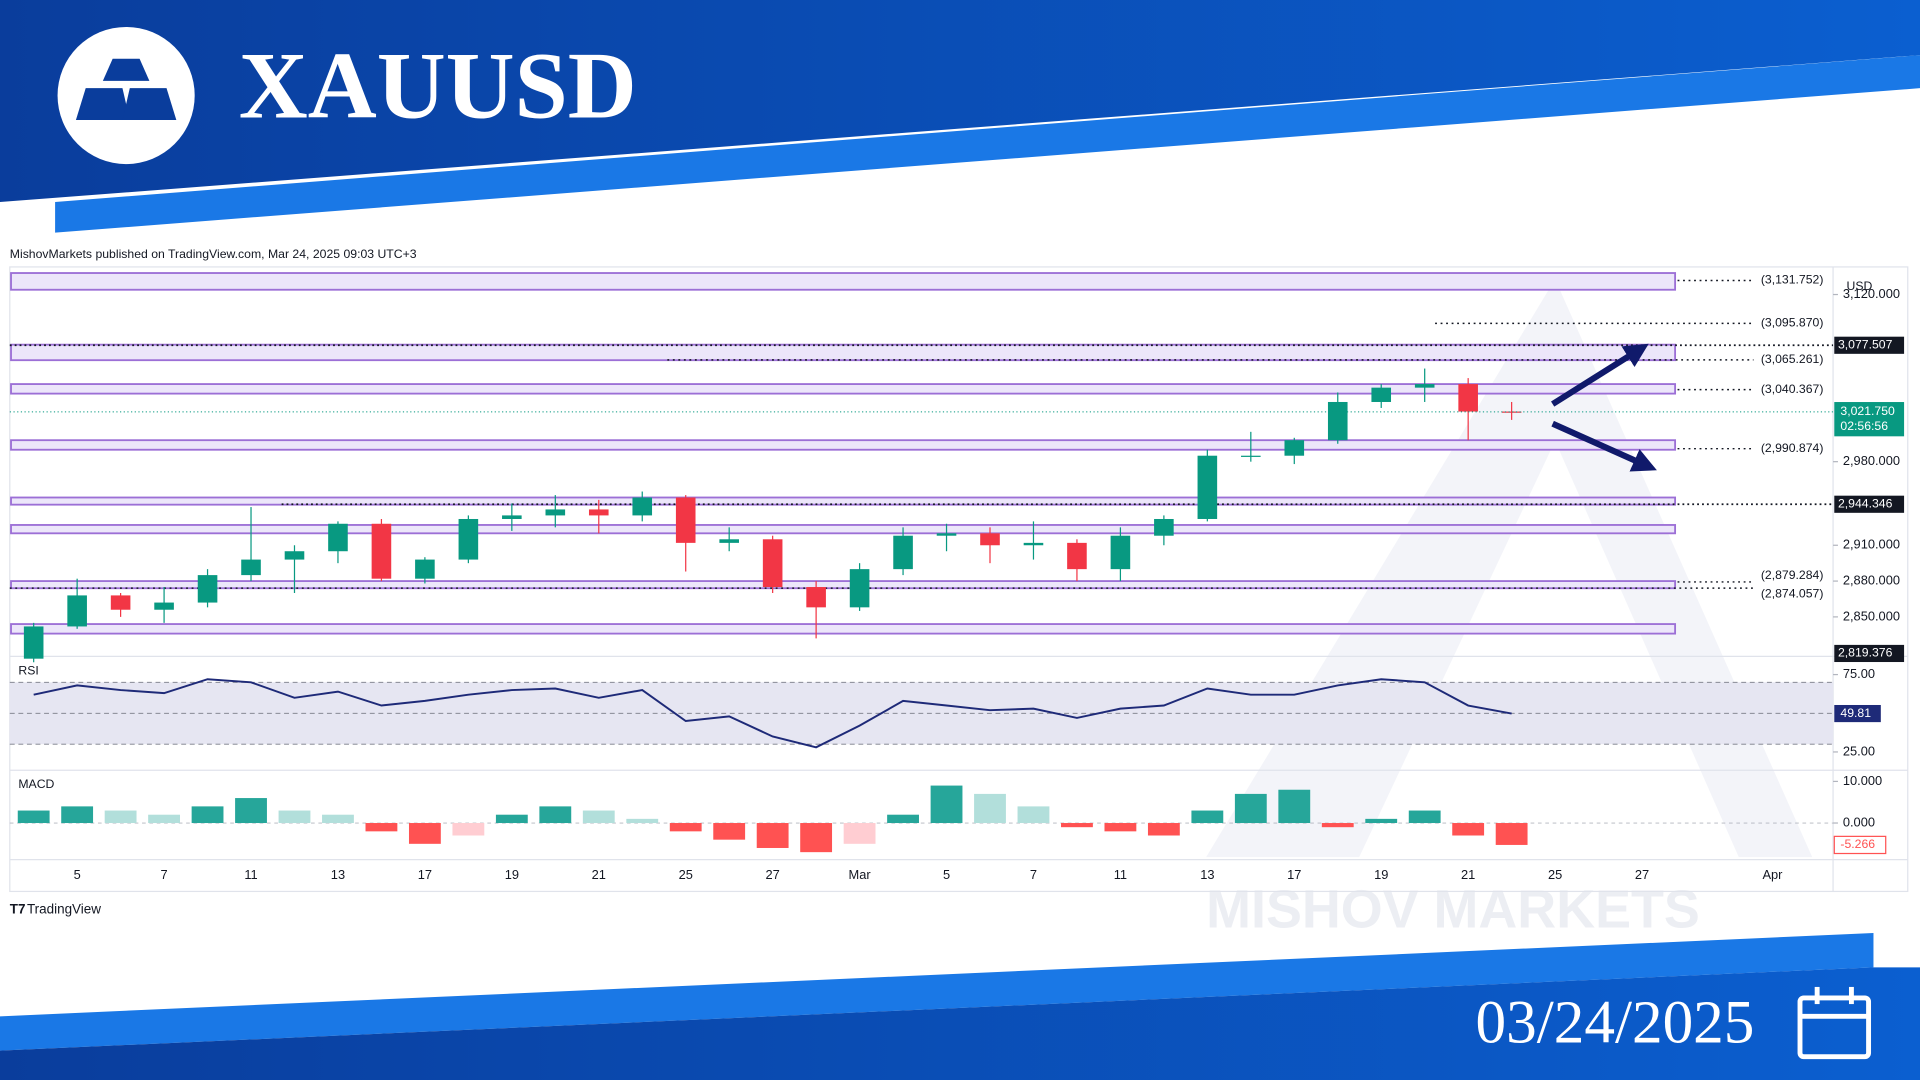  What do you see at coordinates (1792, 575) in the screenshot?
I see `level-label: (2,879.284)` at bounding box center [1792, 575].